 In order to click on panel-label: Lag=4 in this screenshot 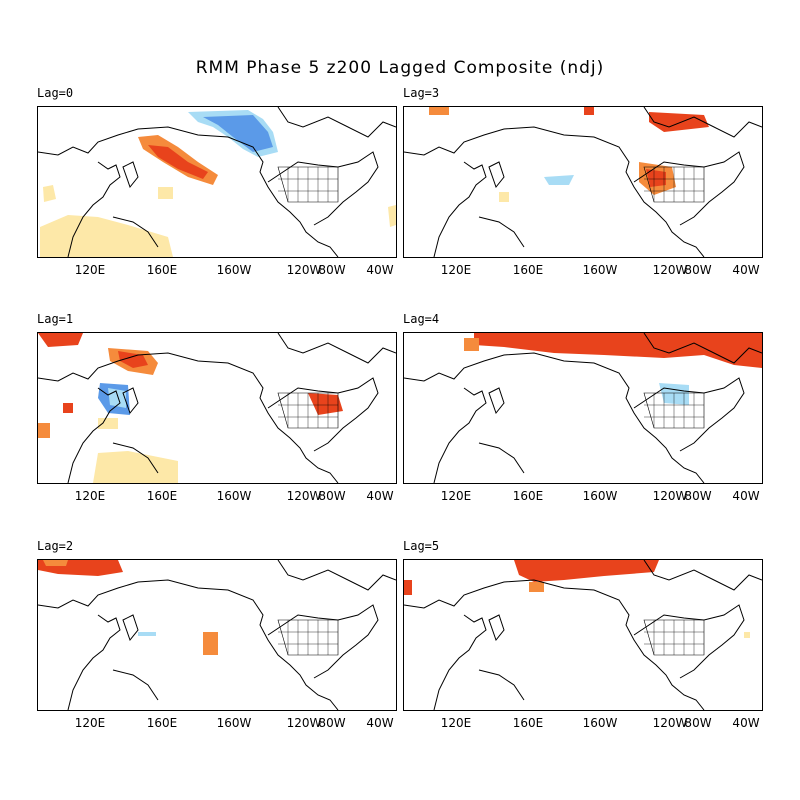, I will do `click(421, 319)`.